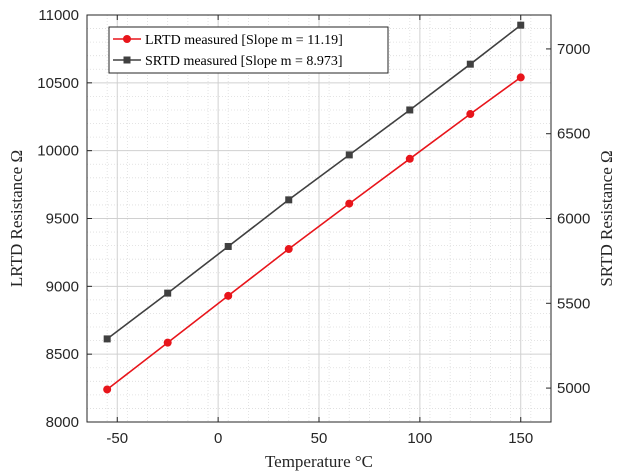  Describe the element at coordinates (419, 438) in the screenshot. I see `x-tick-label: 100` at that location.